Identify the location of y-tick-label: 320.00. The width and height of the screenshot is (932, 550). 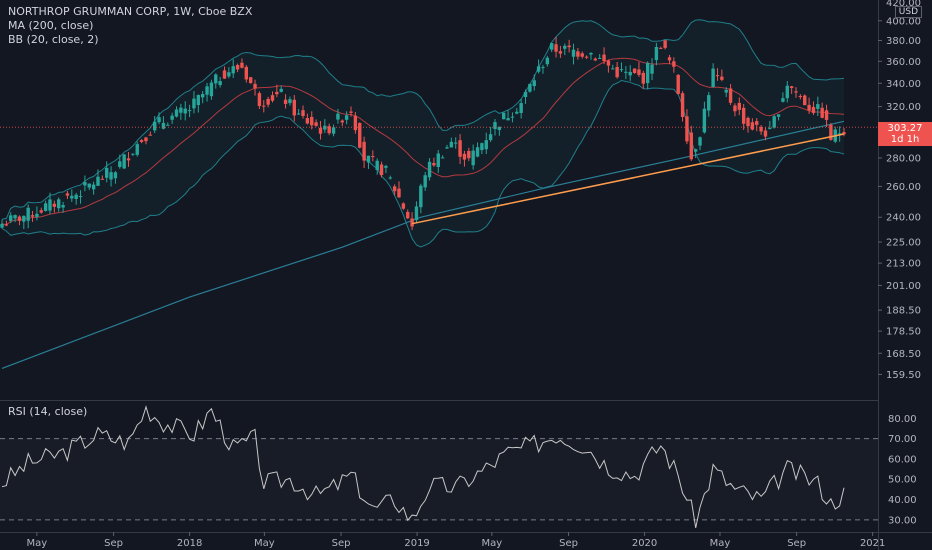
(903, 107).